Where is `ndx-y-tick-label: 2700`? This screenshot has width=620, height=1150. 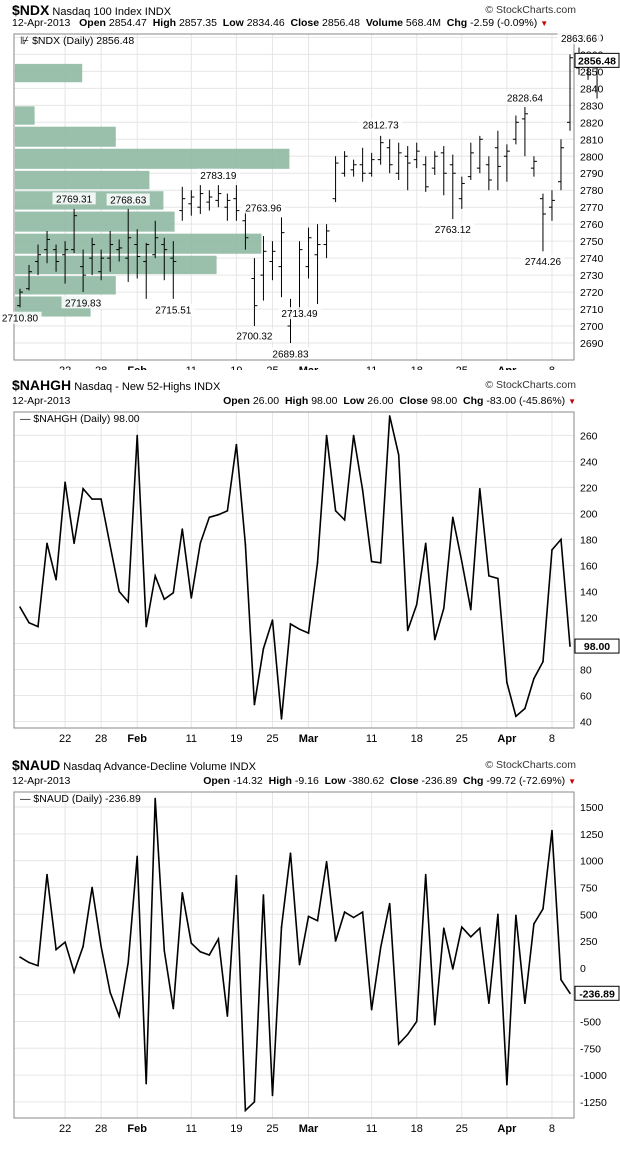 ndx-y-tick-label: 2700 is located at coordinates (592, 327).